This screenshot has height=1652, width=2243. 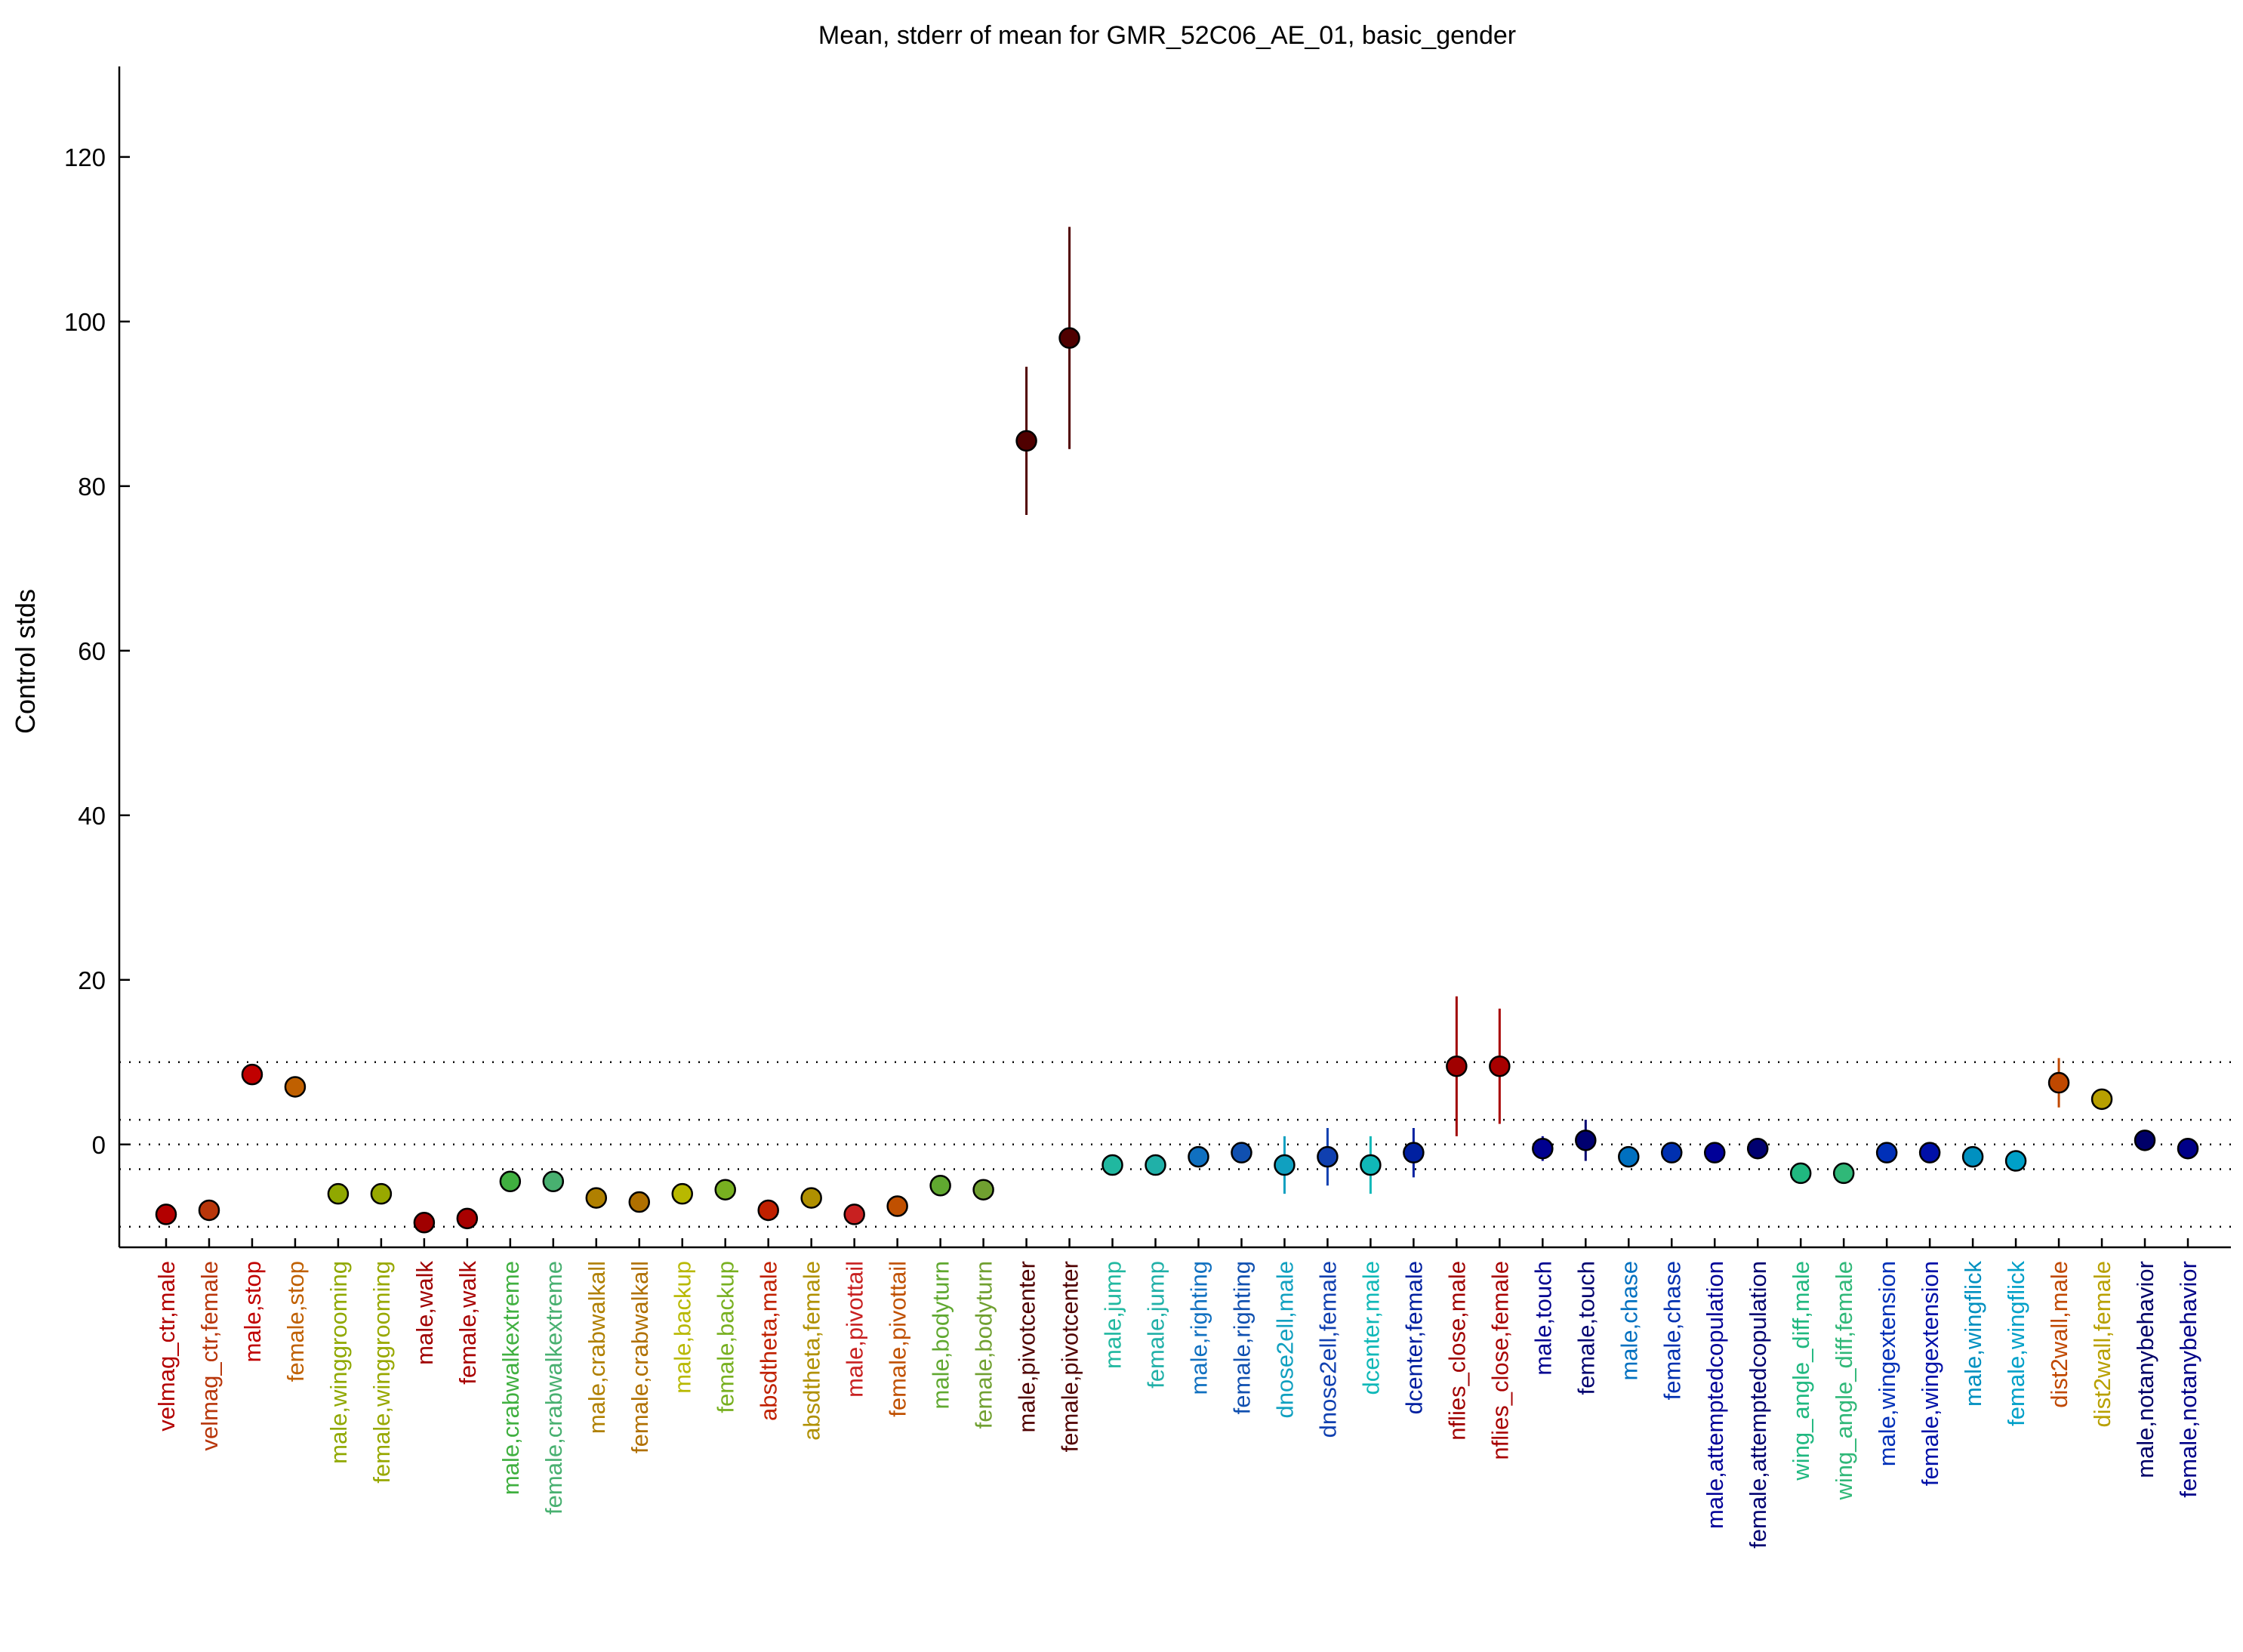 What do you see at coordinates (1715, 1395) in the screenshot?
I see `x-tick-label: male,attemptedcopulation` at bounding box center [1715, 1395].